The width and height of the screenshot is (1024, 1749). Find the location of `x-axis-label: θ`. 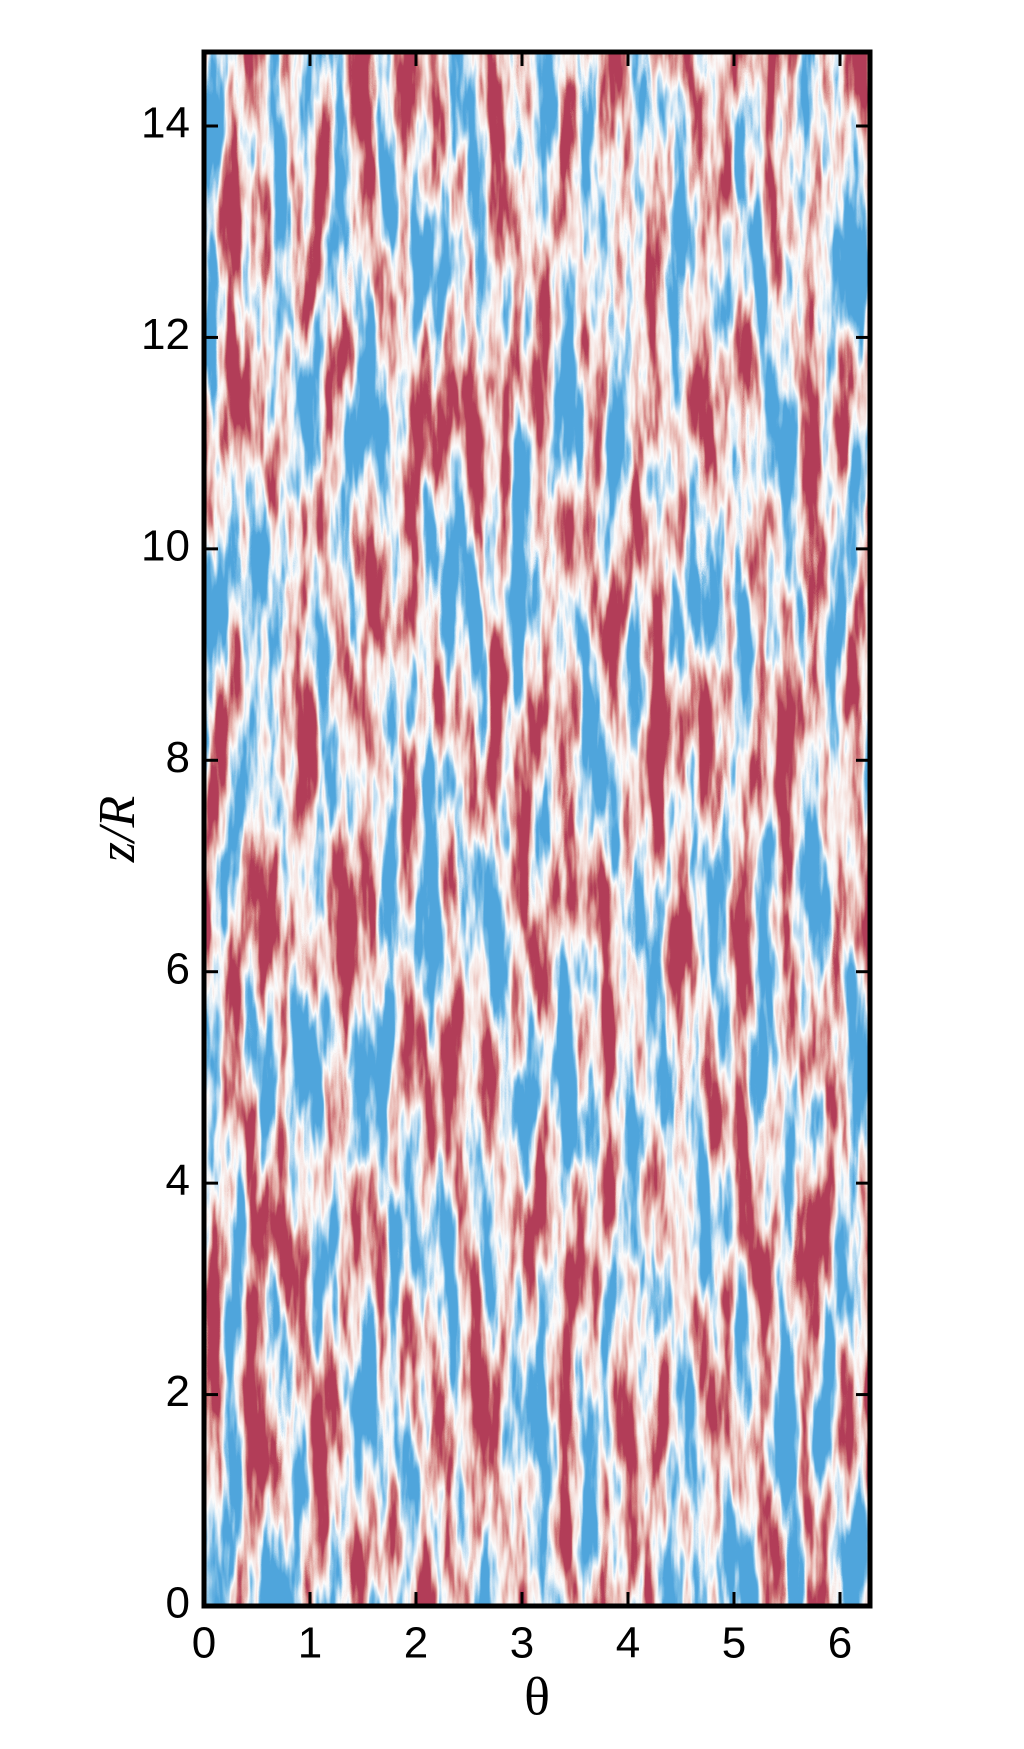

x-axis-label: θ is located at coordinates (537, 1696).